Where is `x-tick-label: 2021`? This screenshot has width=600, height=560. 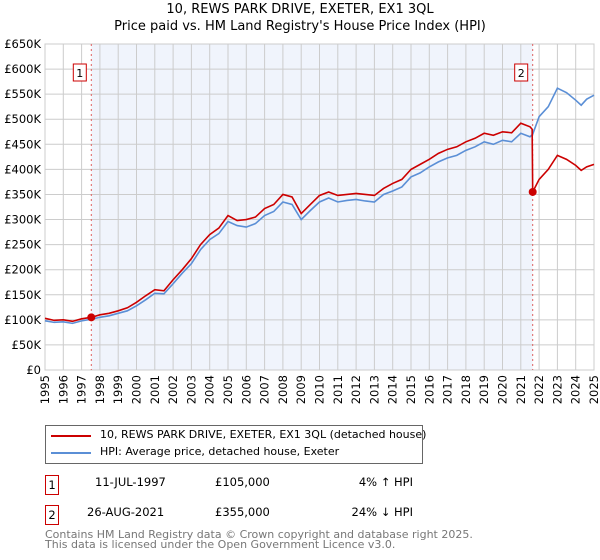
x-tick-label: 2021 is located at coordinates (521, 389).